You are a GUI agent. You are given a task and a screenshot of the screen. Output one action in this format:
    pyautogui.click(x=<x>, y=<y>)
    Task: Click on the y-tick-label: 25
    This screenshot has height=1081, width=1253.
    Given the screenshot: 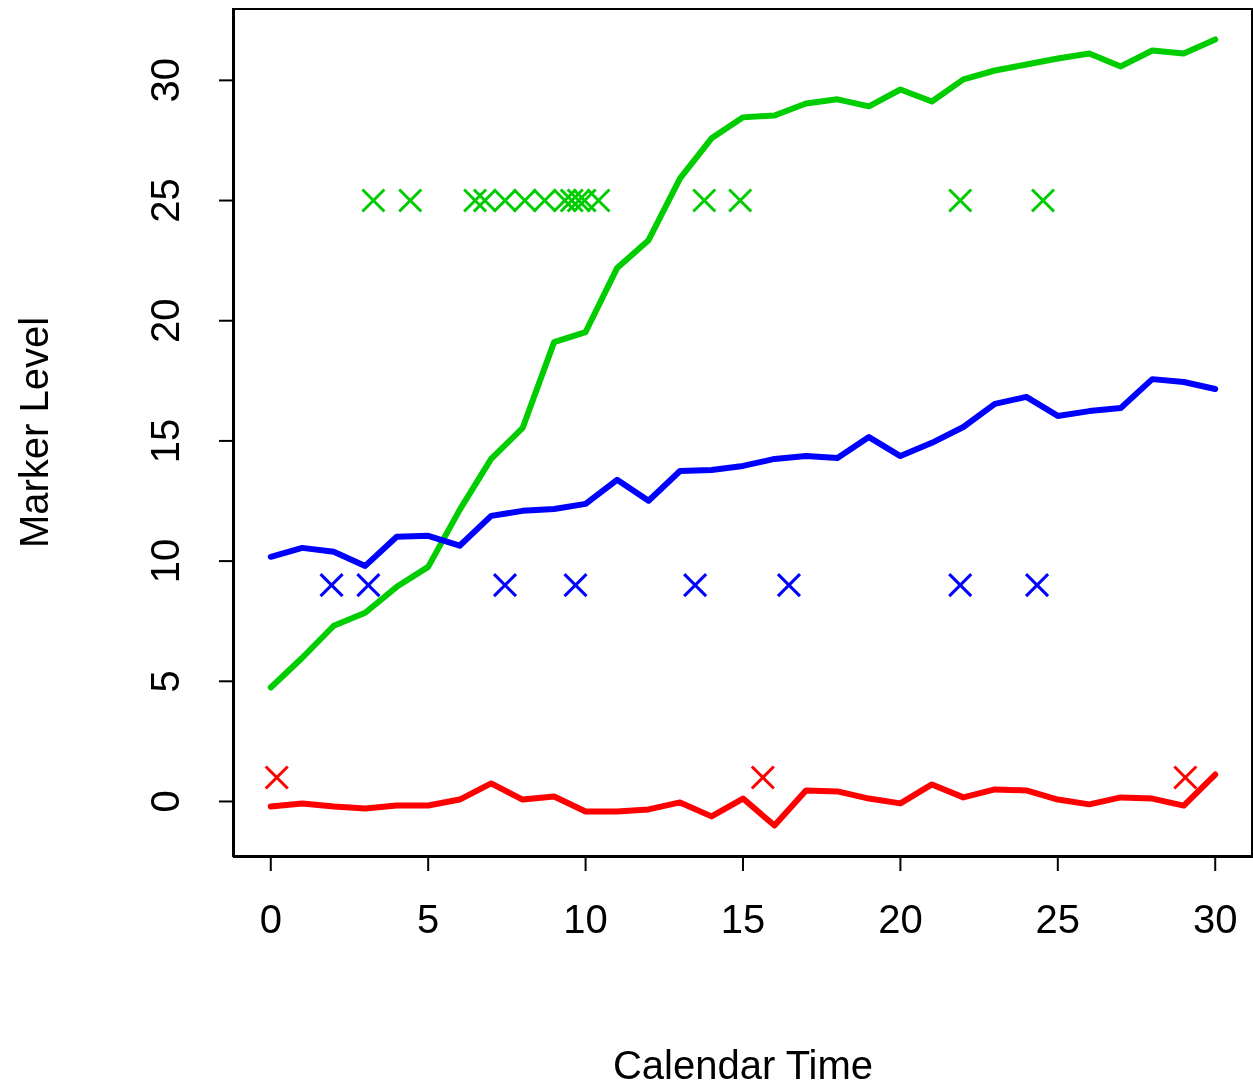 What is the action you would take?
    pyautogui.click(x=165, y=200)
    